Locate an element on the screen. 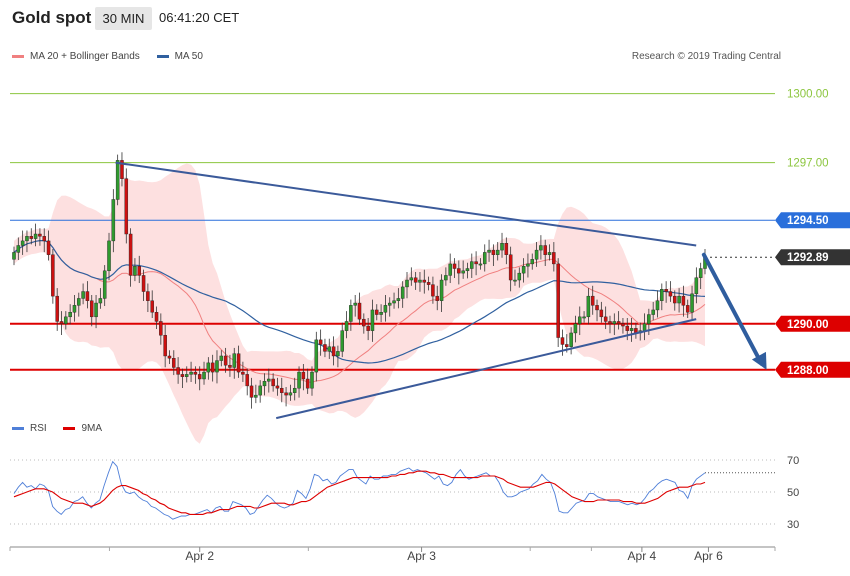 This screenshot has width=850, height=576. rsi-tick-70: 70 is located at coordinates (793, 461).